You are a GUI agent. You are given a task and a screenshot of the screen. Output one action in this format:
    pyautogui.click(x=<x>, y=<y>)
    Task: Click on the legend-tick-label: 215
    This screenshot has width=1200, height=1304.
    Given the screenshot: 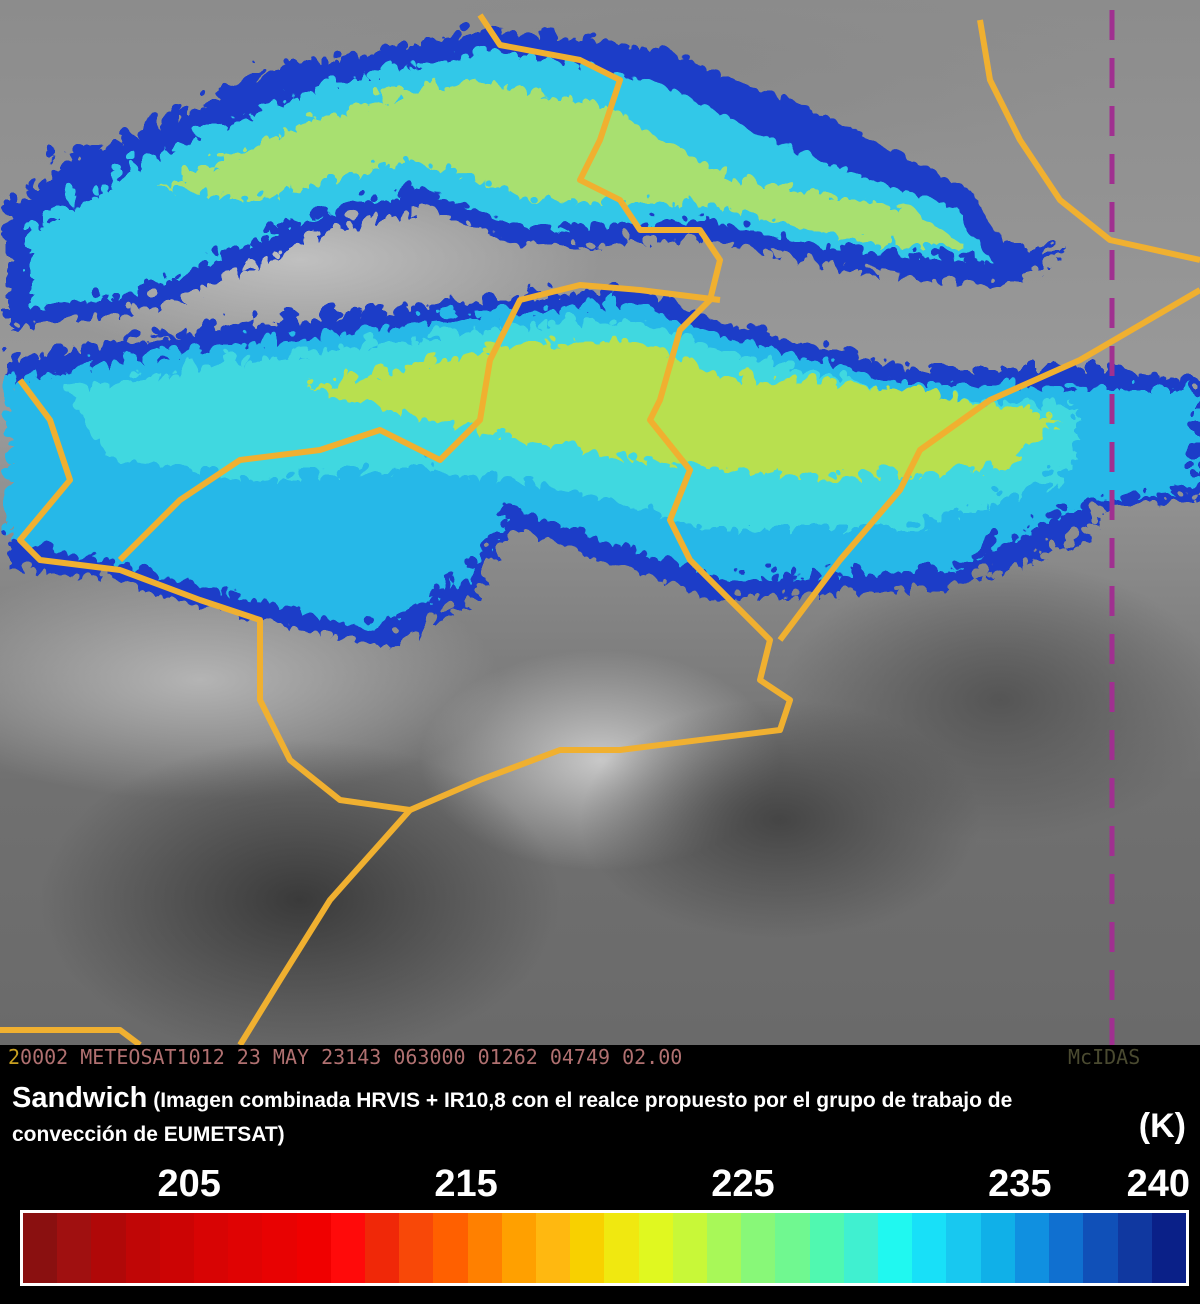 What is the action you would take?
    pyautogui.click(x=466, y=1184)
    